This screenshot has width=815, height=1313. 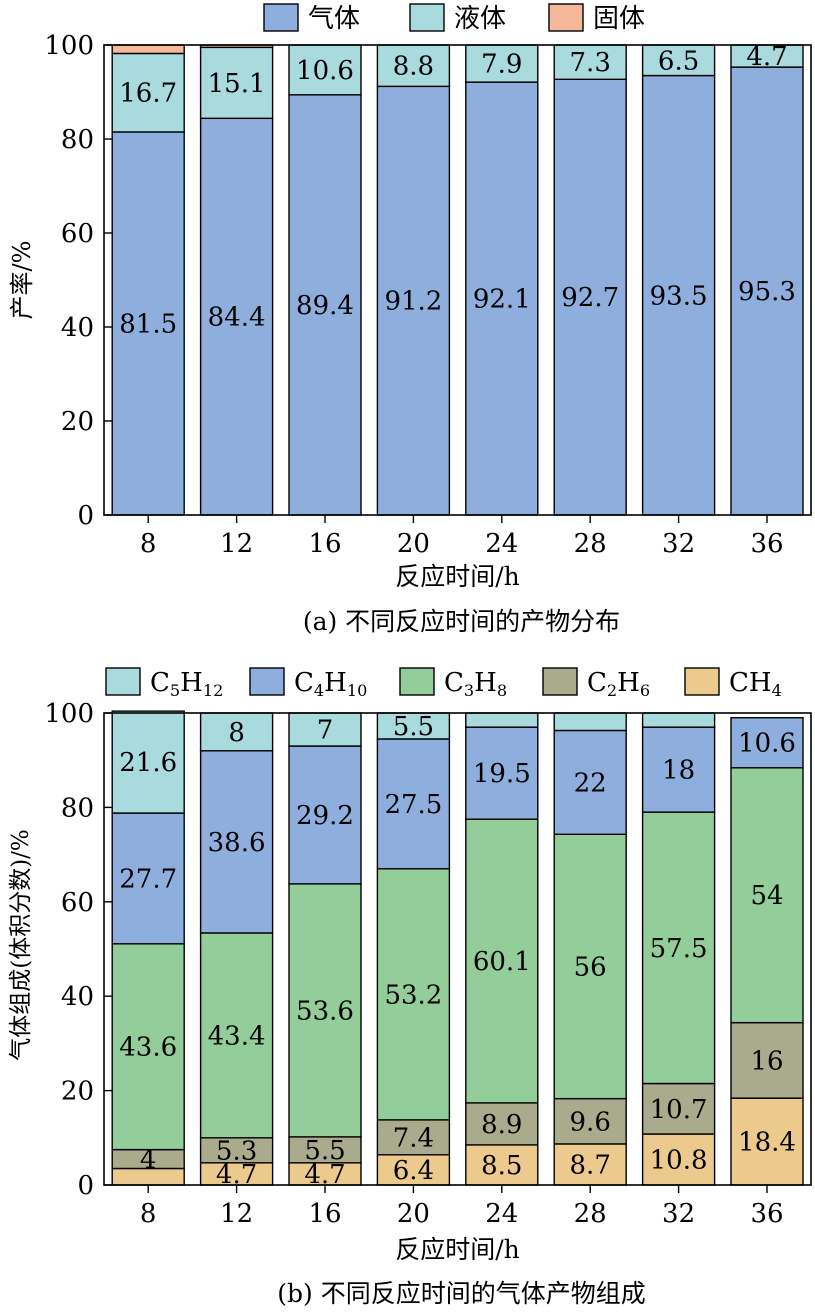 I want to click on data-label: 8.7, so click(x=590, y=1165).